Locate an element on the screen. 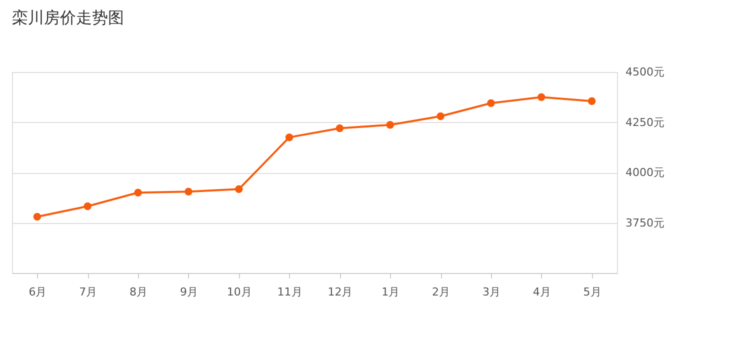 This screenshot has width=732, height=345. y-tick-label: 4250元 is located at coordinates (645, 122).